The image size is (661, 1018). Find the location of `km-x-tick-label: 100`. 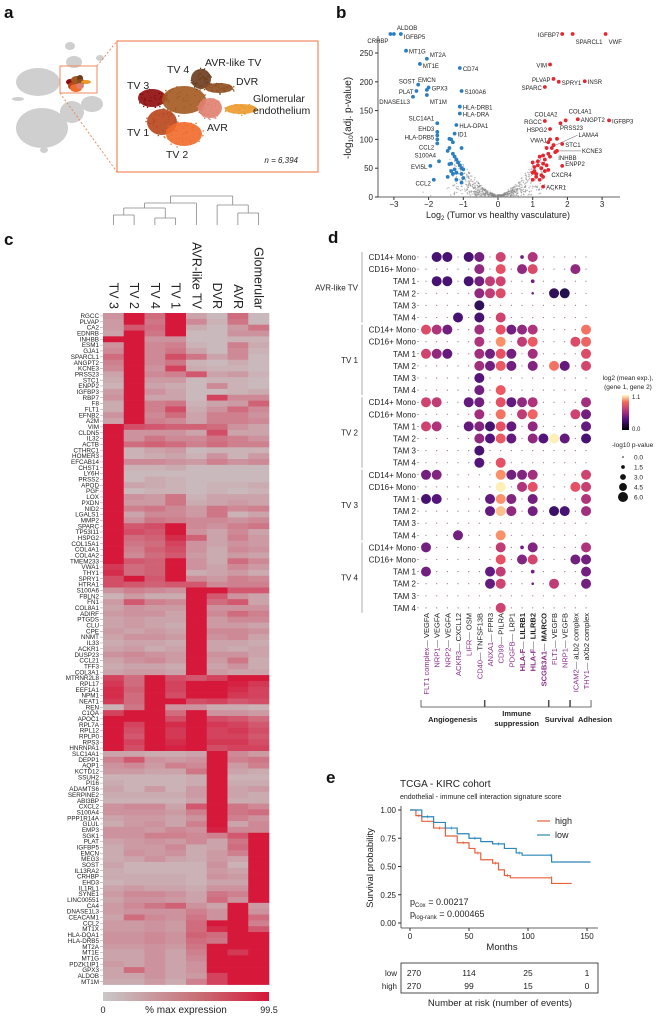

km-x-tick-label: 100 is located at coordinates (528, 936).